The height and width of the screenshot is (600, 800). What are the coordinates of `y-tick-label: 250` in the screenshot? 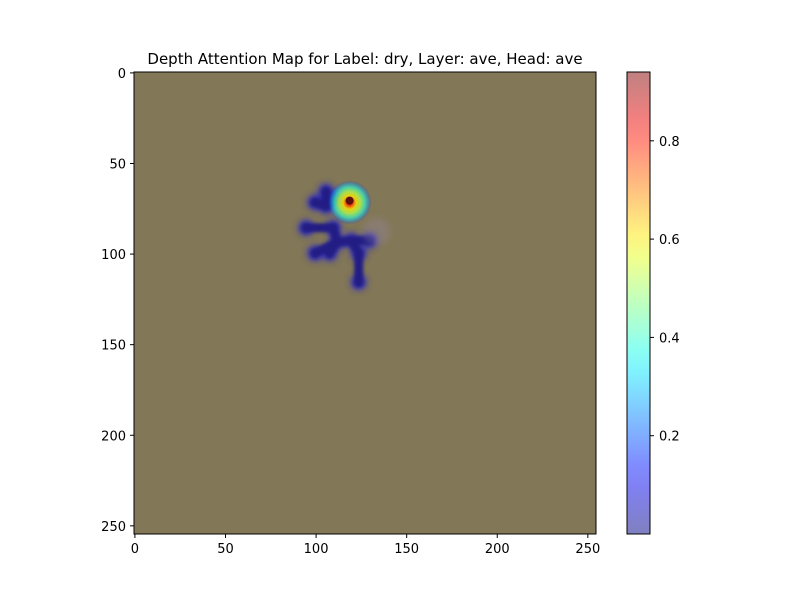 It's located at (113, 527).